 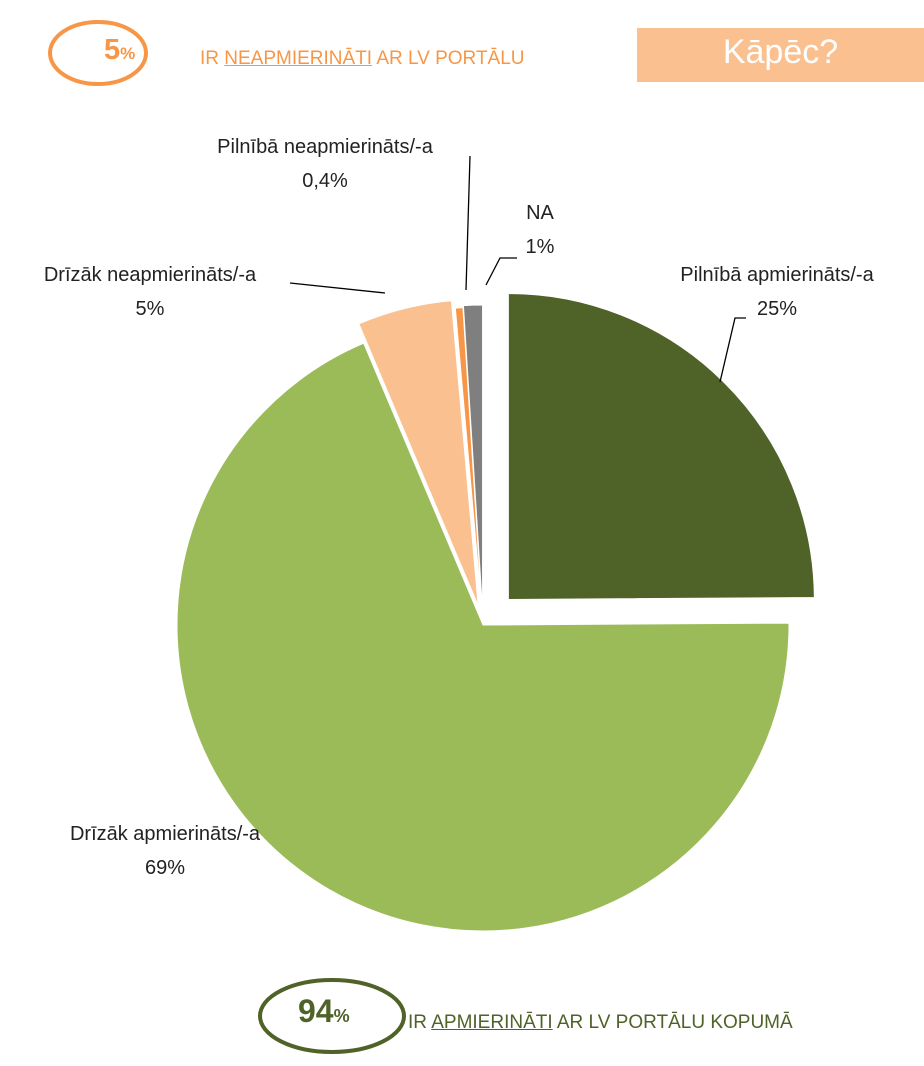 What do you see at coordinates (325, 164) in the screenshot?
I see `slice-label: Pilnībā neapmierināts/-a 0,4%` at bounding box center [325, 164].